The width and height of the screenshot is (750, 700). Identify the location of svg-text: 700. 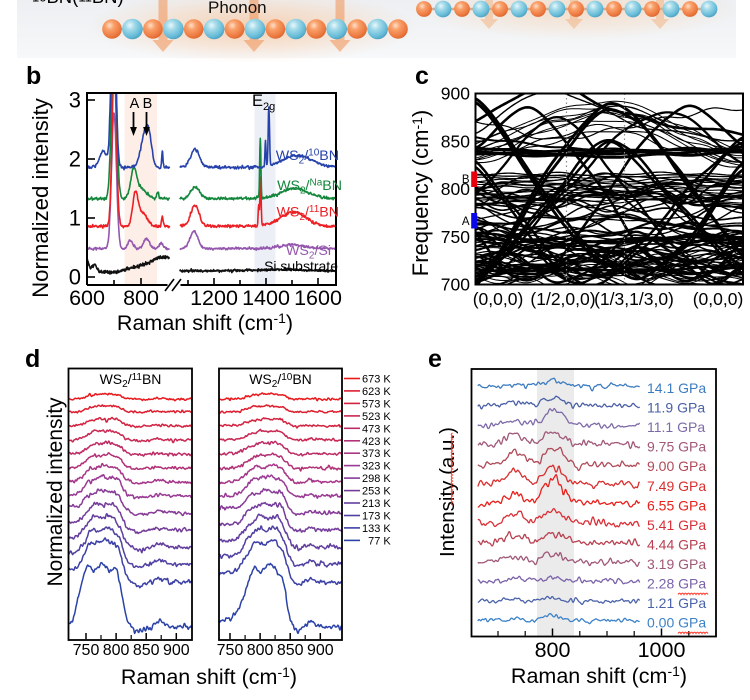
(455, 285).